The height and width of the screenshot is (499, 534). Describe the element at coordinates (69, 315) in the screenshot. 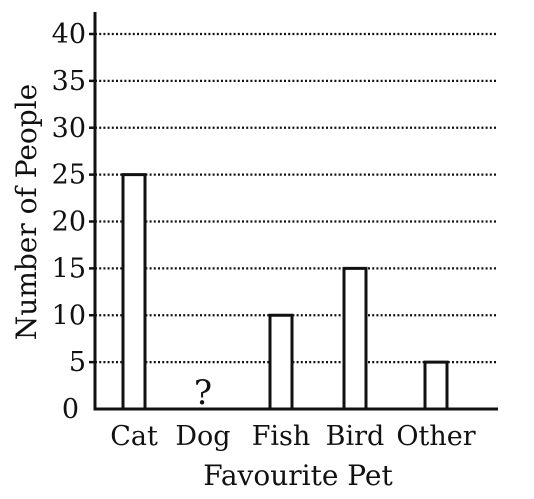

I see `y-tick-label-10: 10` at that location.